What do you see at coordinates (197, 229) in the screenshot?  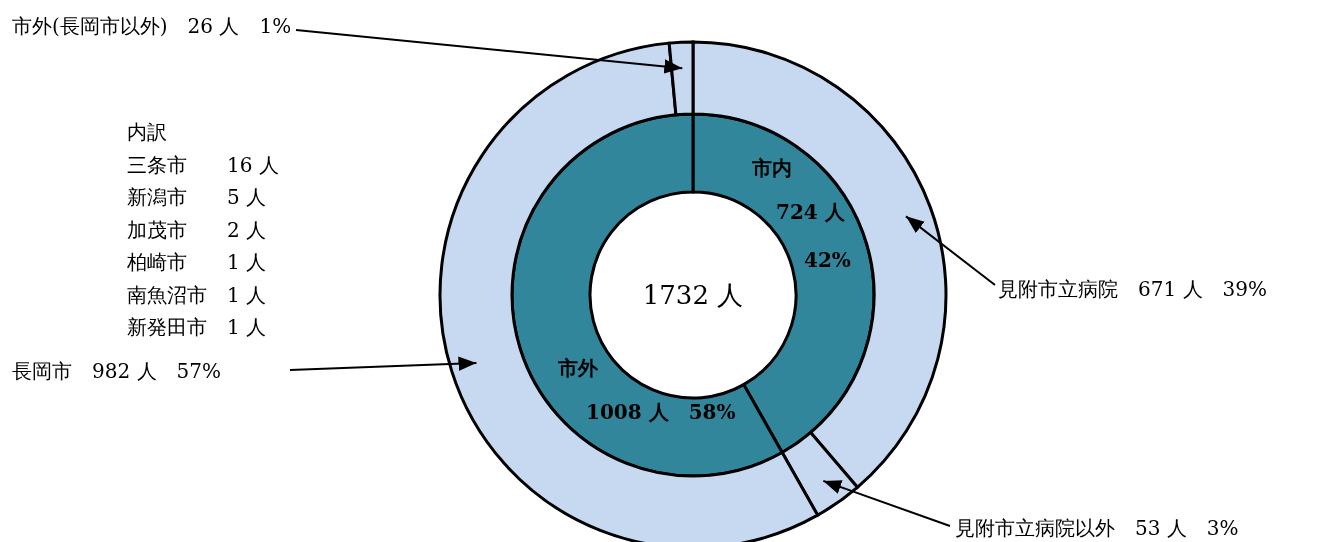 I see `text: 加茂市 2 人` at bounding box center [197, 229].